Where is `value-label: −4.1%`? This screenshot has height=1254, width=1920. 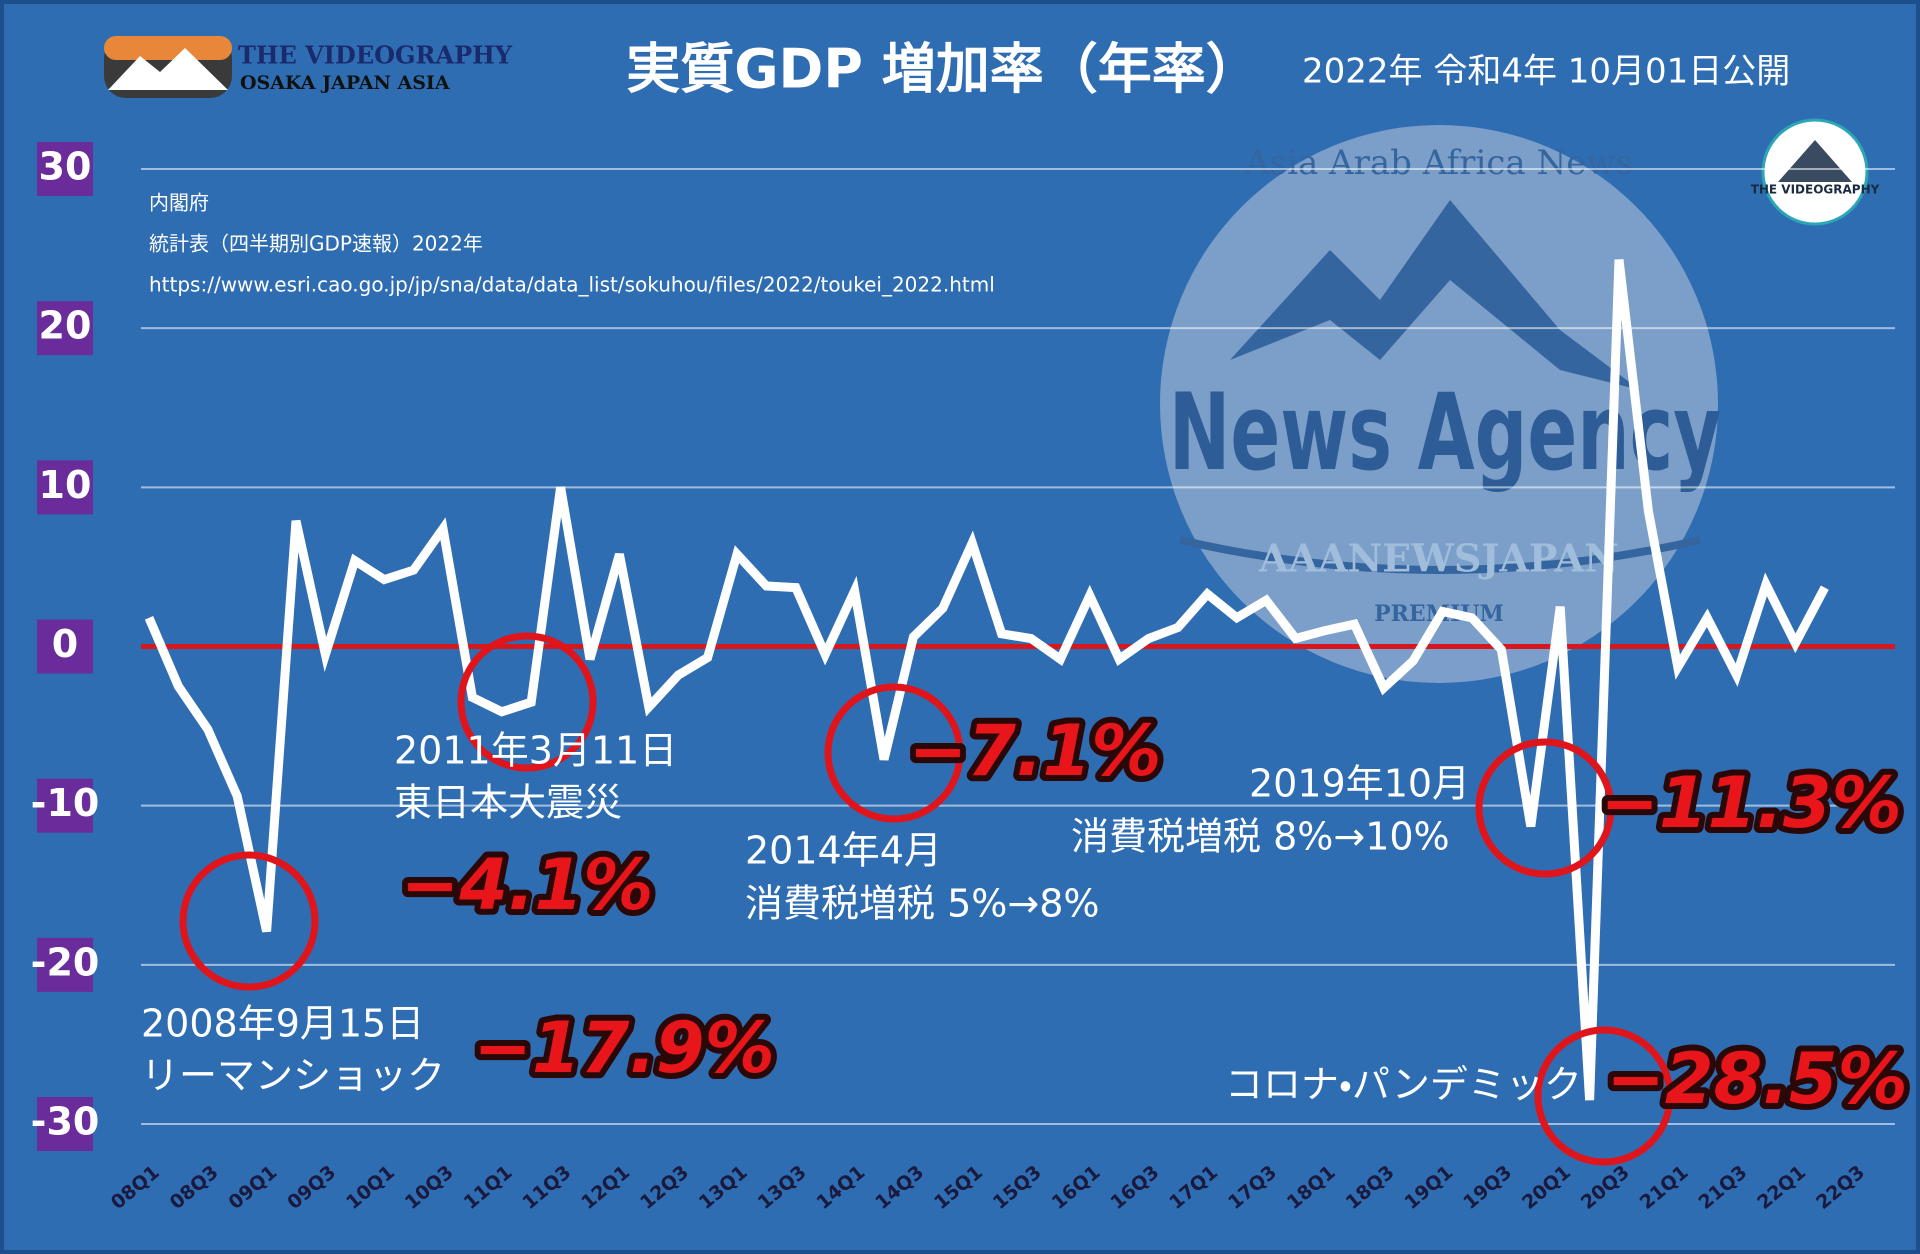
value-label: −4.1% is located at coordinates (527, 885).